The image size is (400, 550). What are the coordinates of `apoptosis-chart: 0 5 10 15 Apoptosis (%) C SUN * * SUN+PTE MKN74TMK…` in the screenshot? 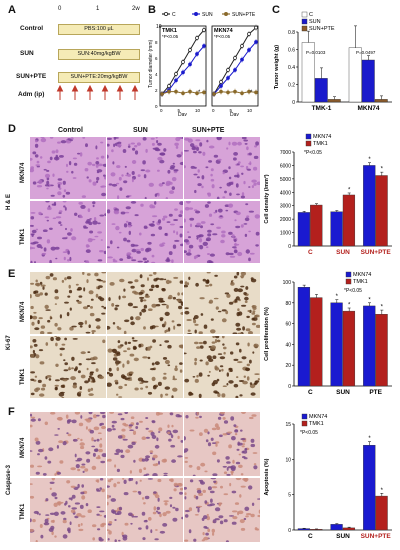 It's located at (328, 476).